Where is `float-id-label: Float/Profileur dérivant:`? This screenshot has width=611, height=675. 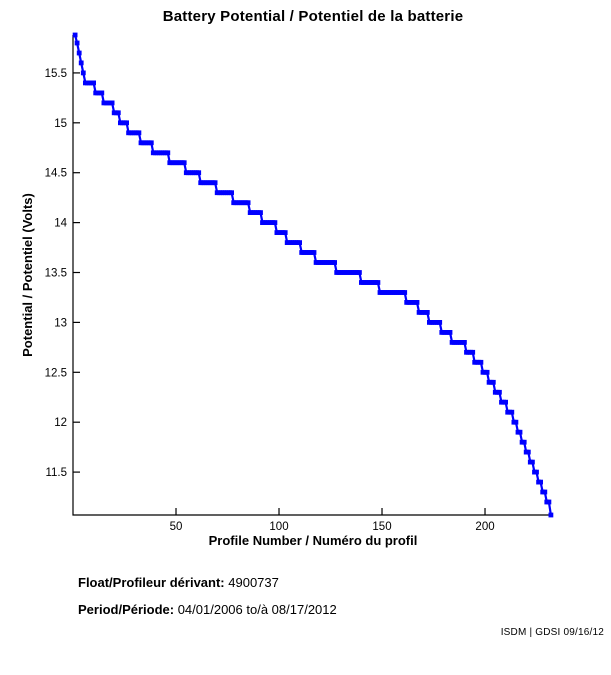
float-id-label: Float/Profileur dérivant: is located at coordinates (151, 582).